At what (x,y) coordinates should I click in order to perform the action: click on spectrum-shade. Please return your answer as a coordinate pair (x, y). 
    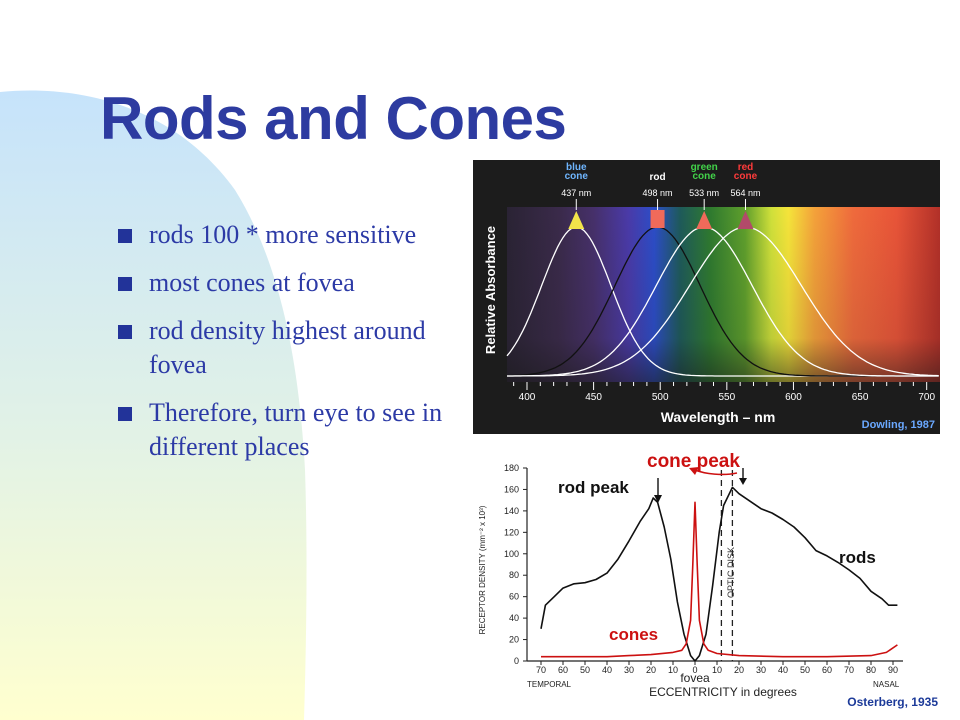
    Looking at the image, I should click on (723, 294).